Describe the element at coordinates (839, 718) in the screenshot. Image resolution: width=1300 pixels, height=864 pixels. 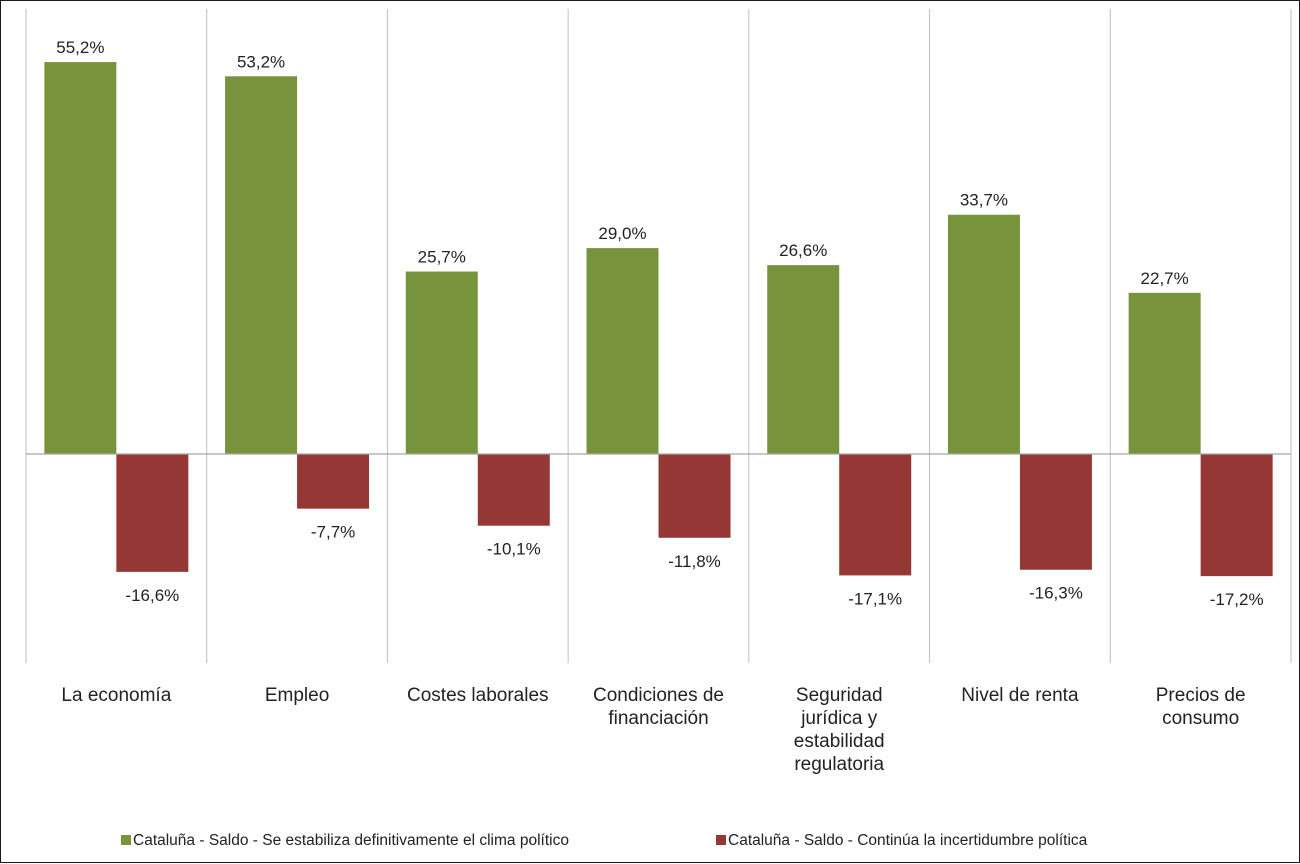
I see `category-label-line: jurídica y` at that location.